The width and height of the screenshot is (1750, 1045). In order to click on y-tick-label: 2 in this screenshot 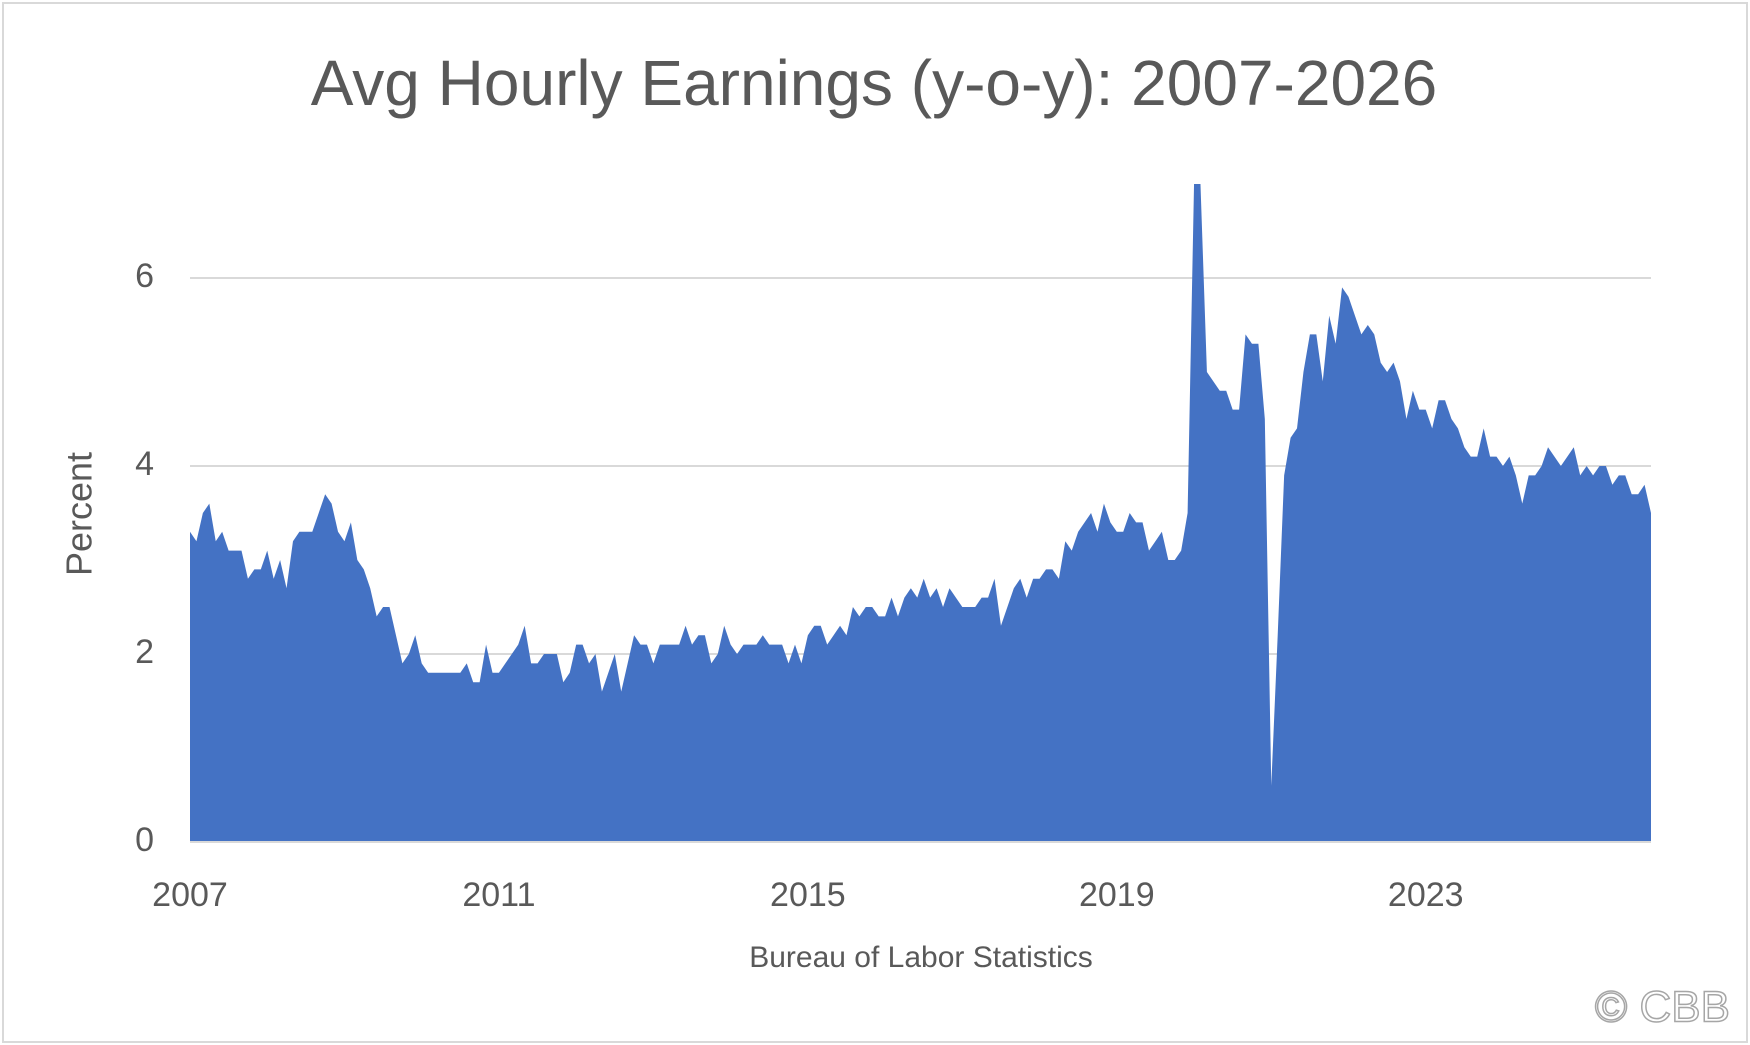, I will do `click(144, 652)`.